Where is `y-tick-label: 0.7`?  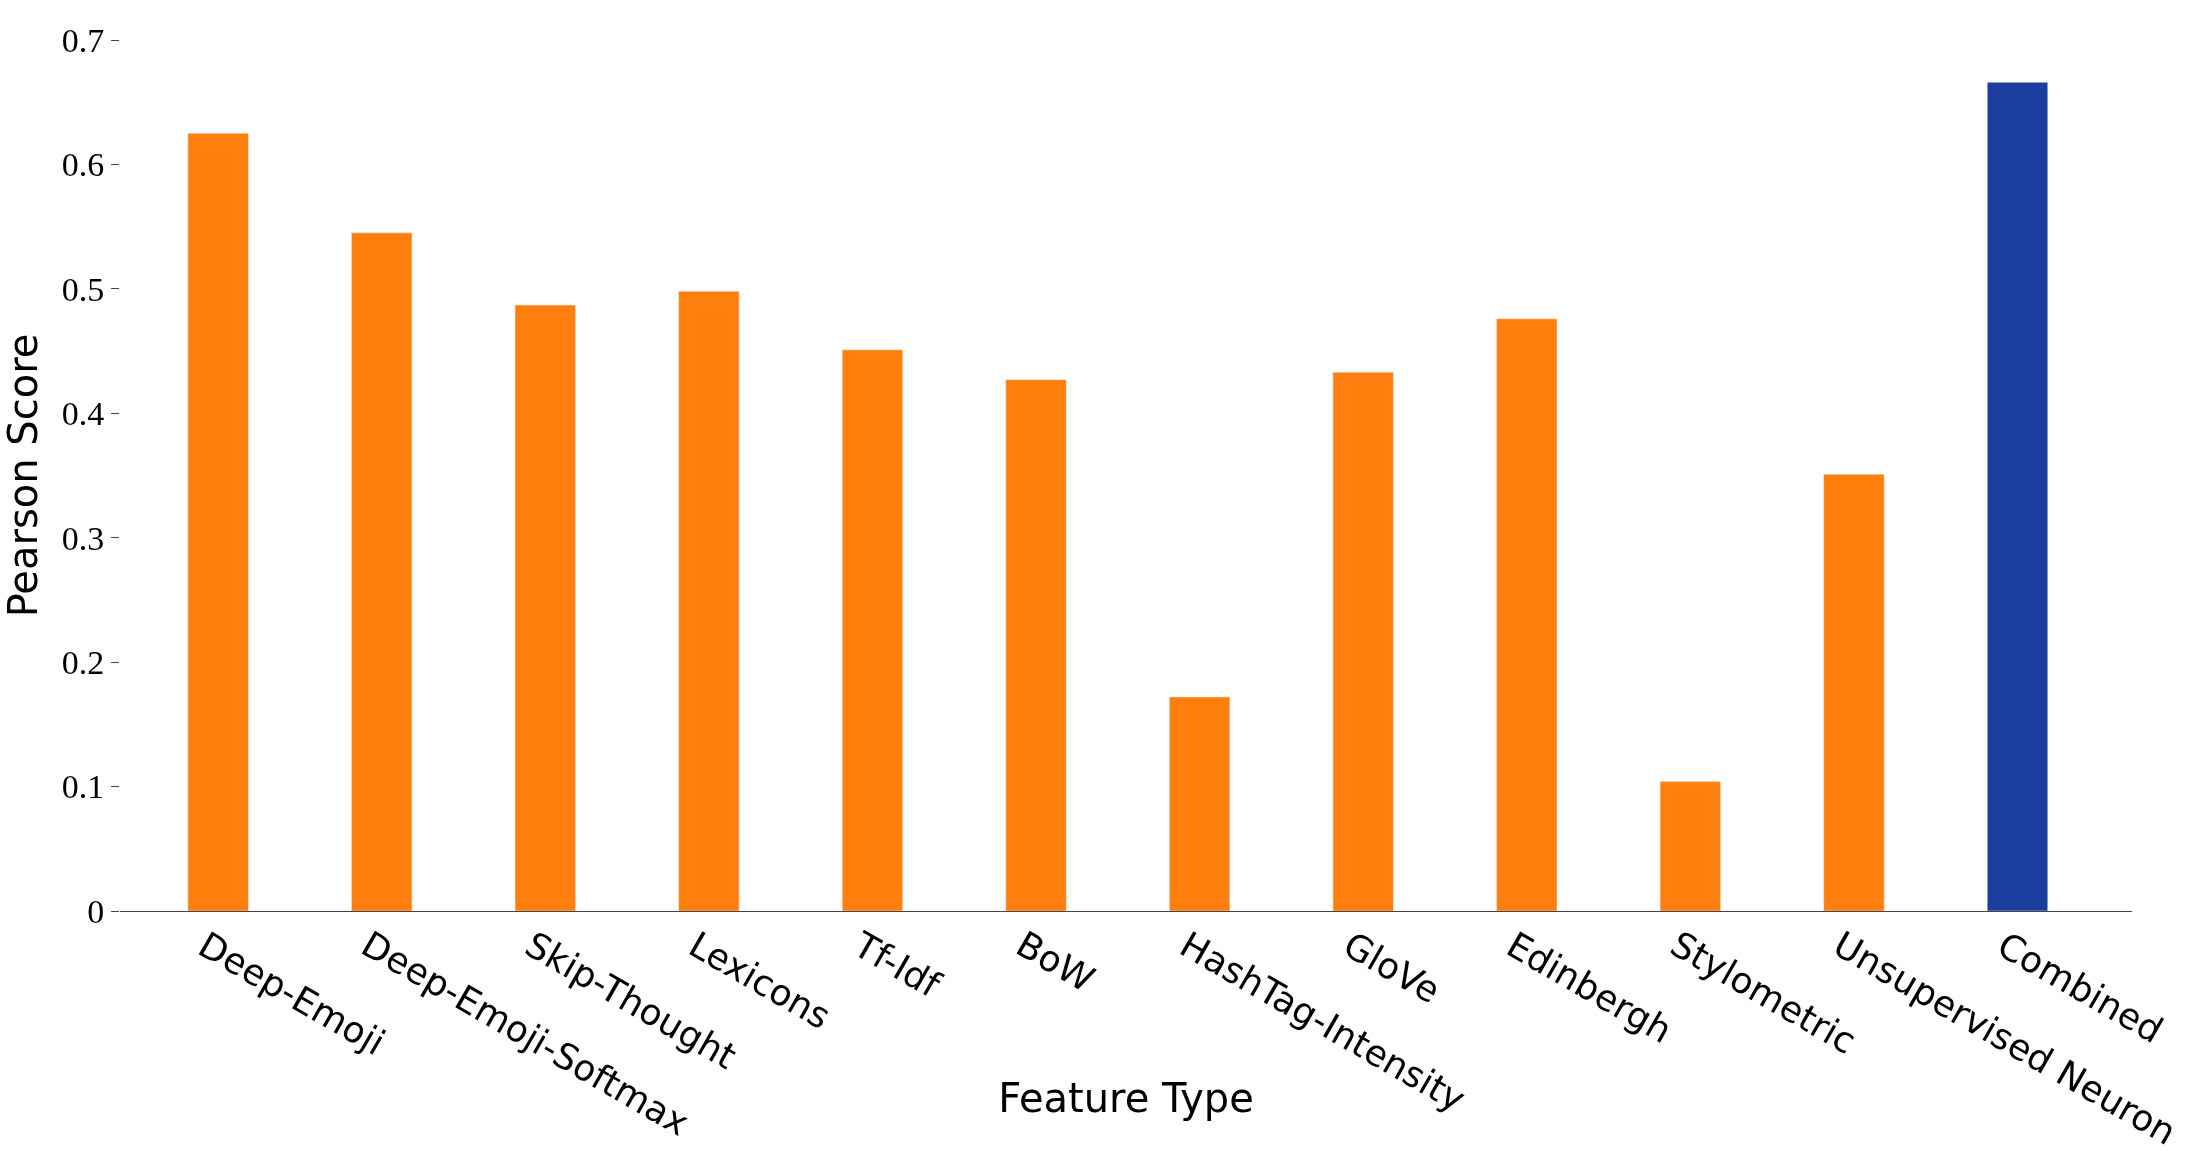
y-tick-label: 0.7 is located at coordinates (83, 40).